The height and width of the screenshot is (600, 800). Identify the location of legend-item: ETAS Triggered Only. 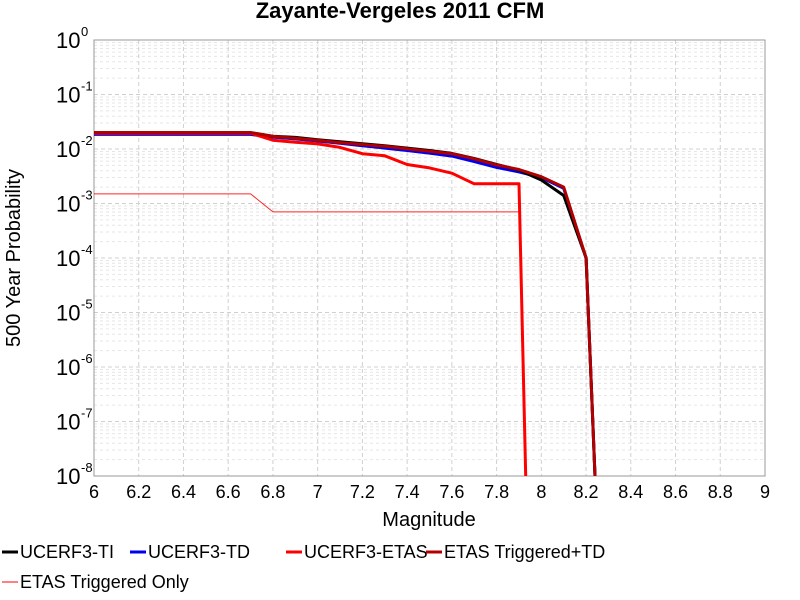
(95, 582).